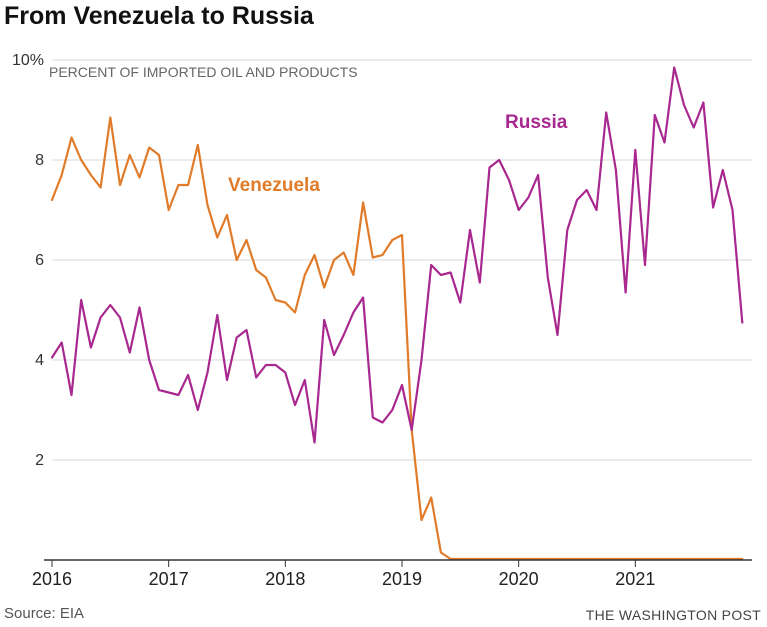  I want to click on y-tick-label: 10%, so click(28, 60).